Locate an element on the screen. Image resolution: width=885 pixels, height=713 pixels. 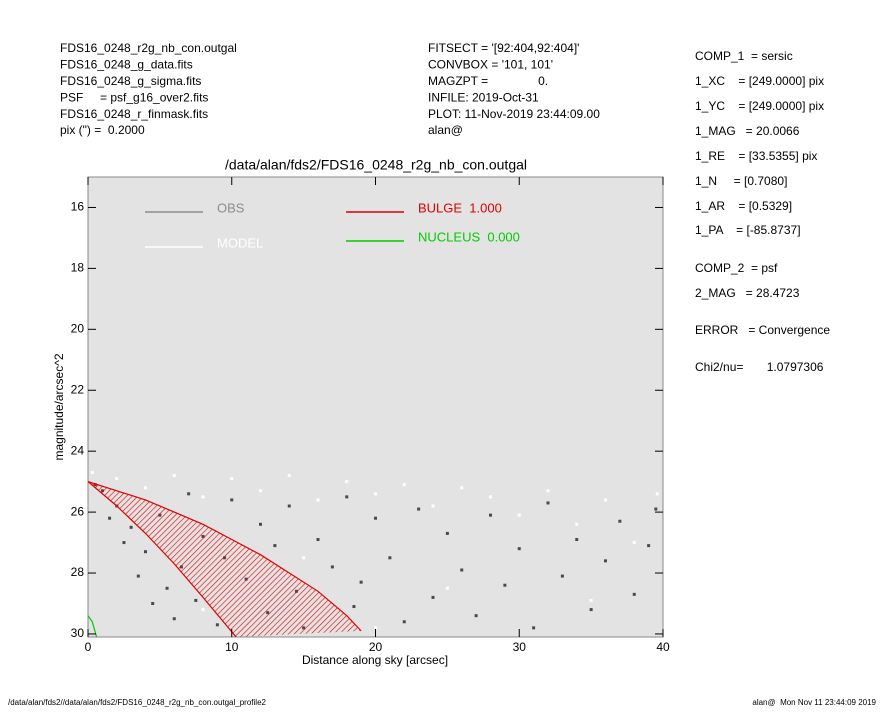
header-middle-line: MAGZPT = 0. is located at coordinates (488, 81).